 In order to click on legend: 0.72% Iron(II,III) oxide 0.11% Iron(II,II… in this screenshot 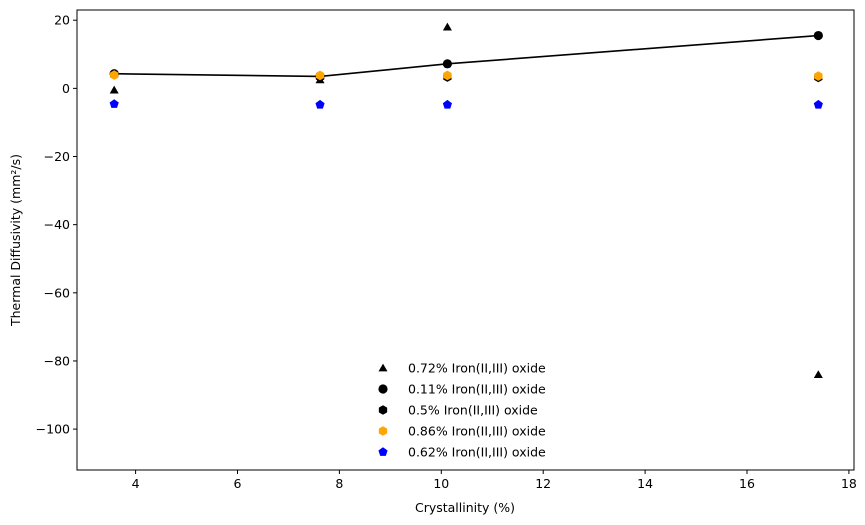, I will do `click(462, 410)`.